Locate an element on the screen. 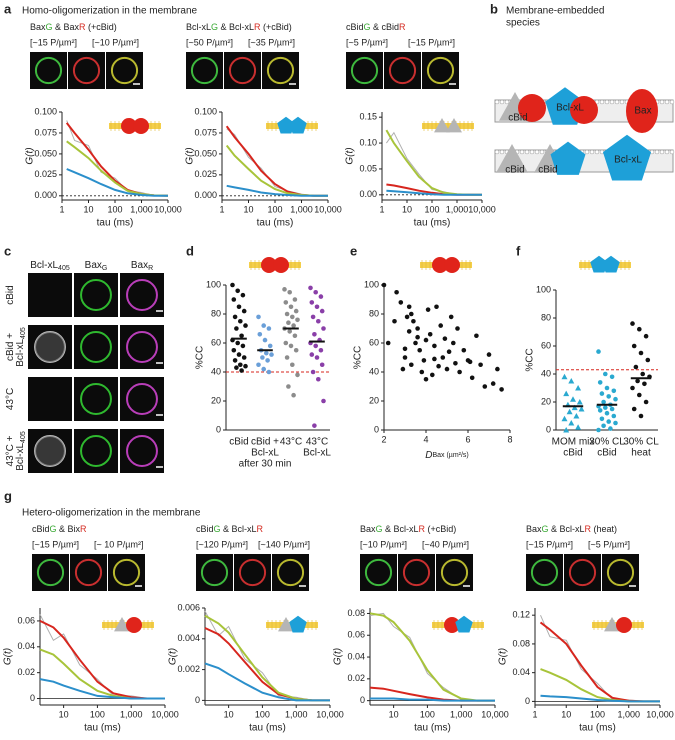  vesicle-fill is located at coordinates (50, 347).